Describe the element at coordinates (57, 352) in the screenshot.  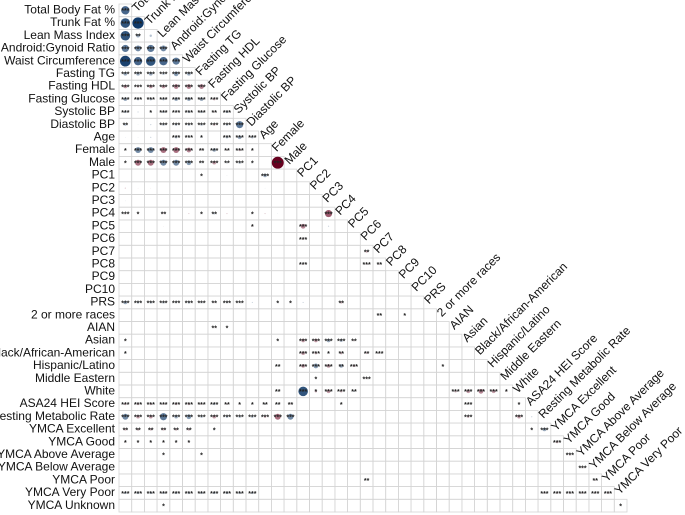
I see `row-label: Black/African-American` at that location.